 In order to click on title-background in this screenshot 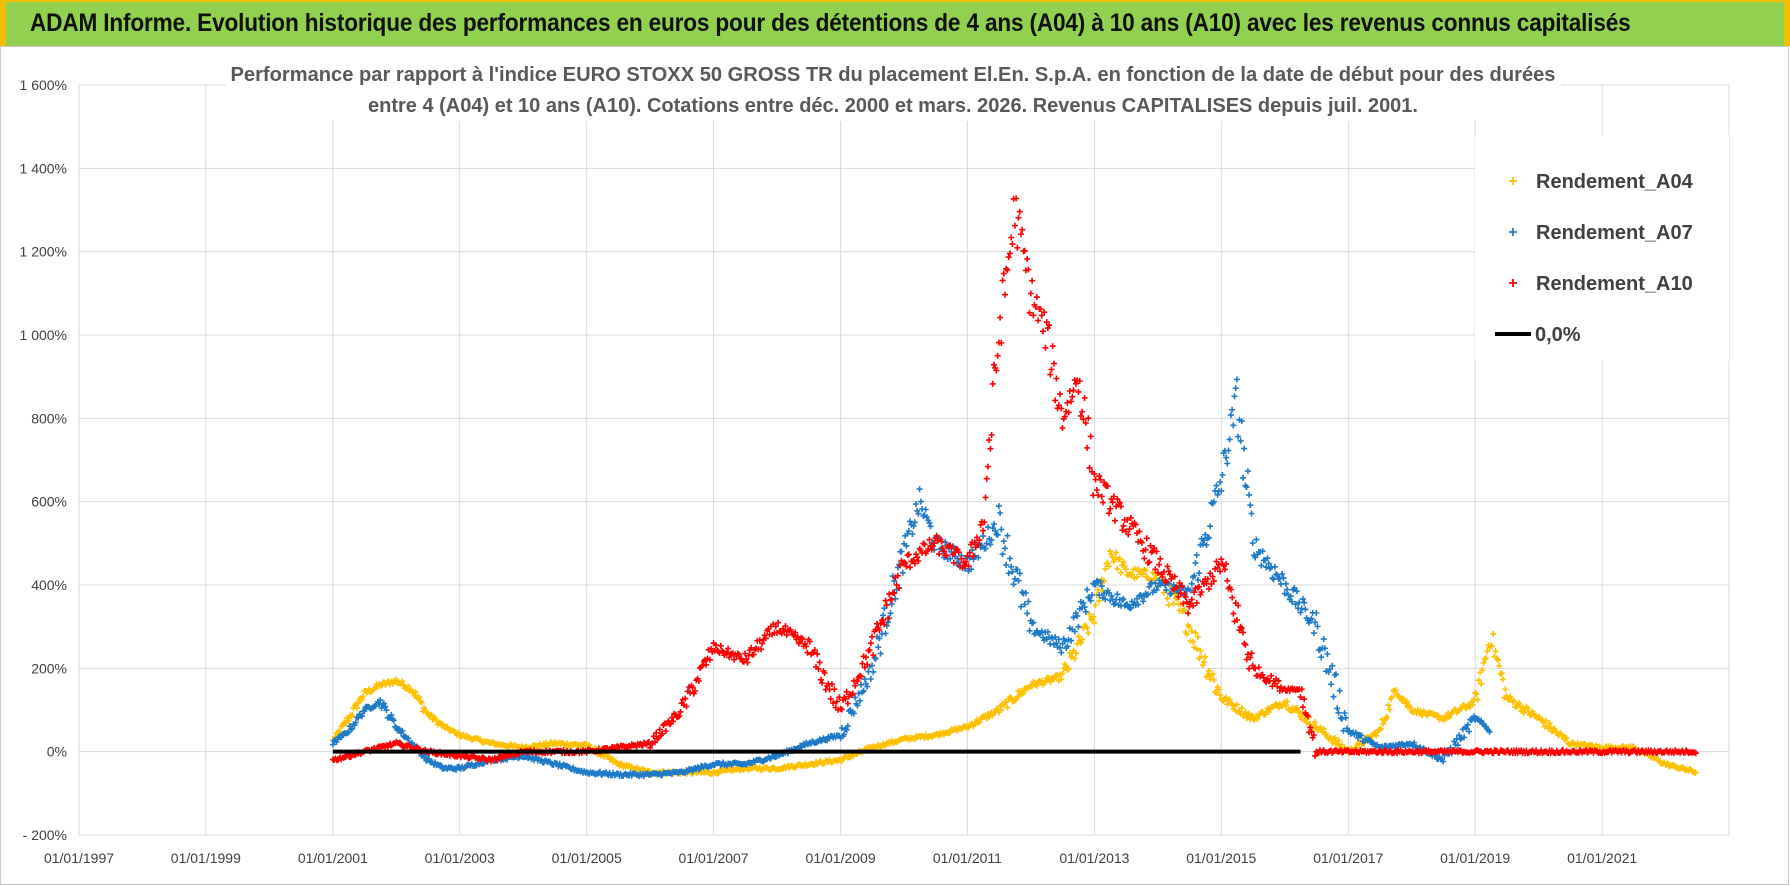, I will do `click(893, 90)`.